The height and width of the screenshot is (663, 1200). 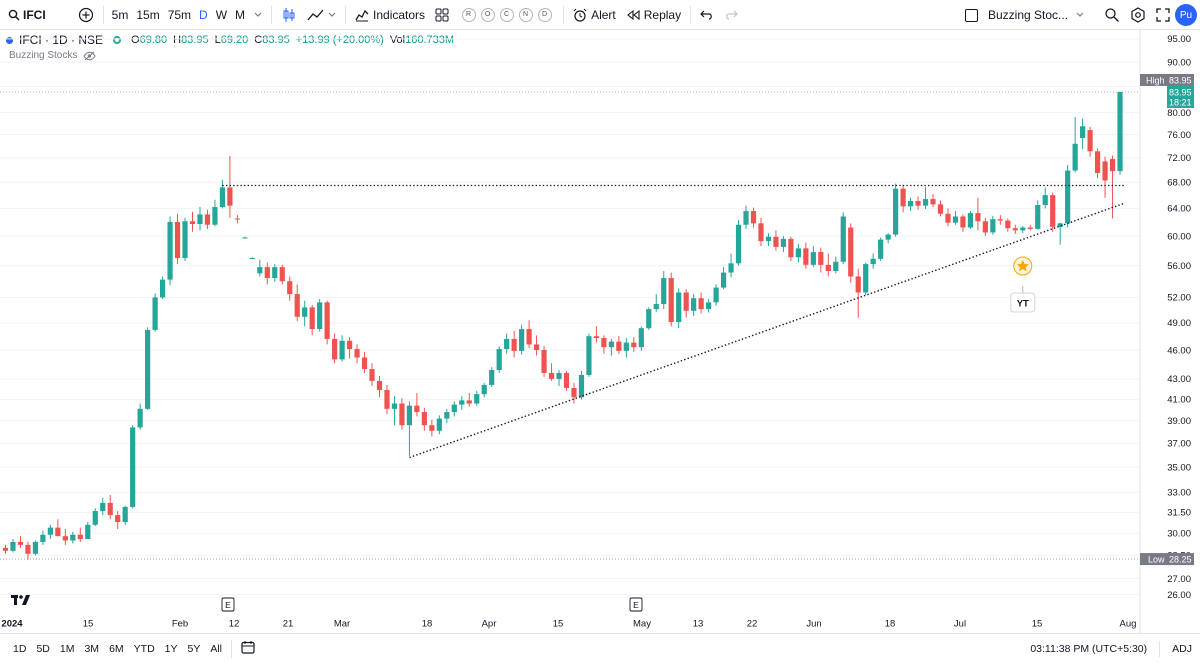 I want to click on low-label: L, so click(x=217, y=40).